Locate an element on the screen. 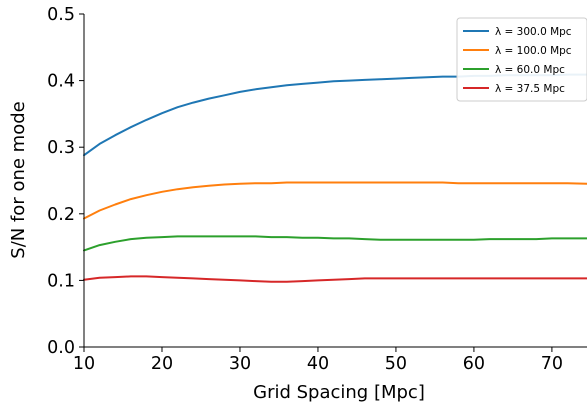 The width and height of the screenshot is (587, 405). y-tick-label: 0.3 is located at coordinates (61, 148).